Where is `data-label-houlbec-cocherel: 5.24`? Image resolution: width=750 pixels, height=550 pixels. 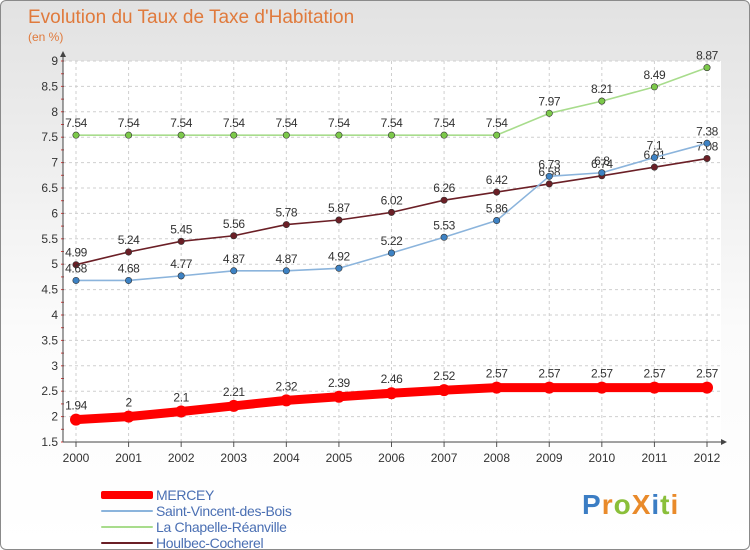
data-label-houlbec-cocherel: 5.24 is located at coordinates (129, 240).